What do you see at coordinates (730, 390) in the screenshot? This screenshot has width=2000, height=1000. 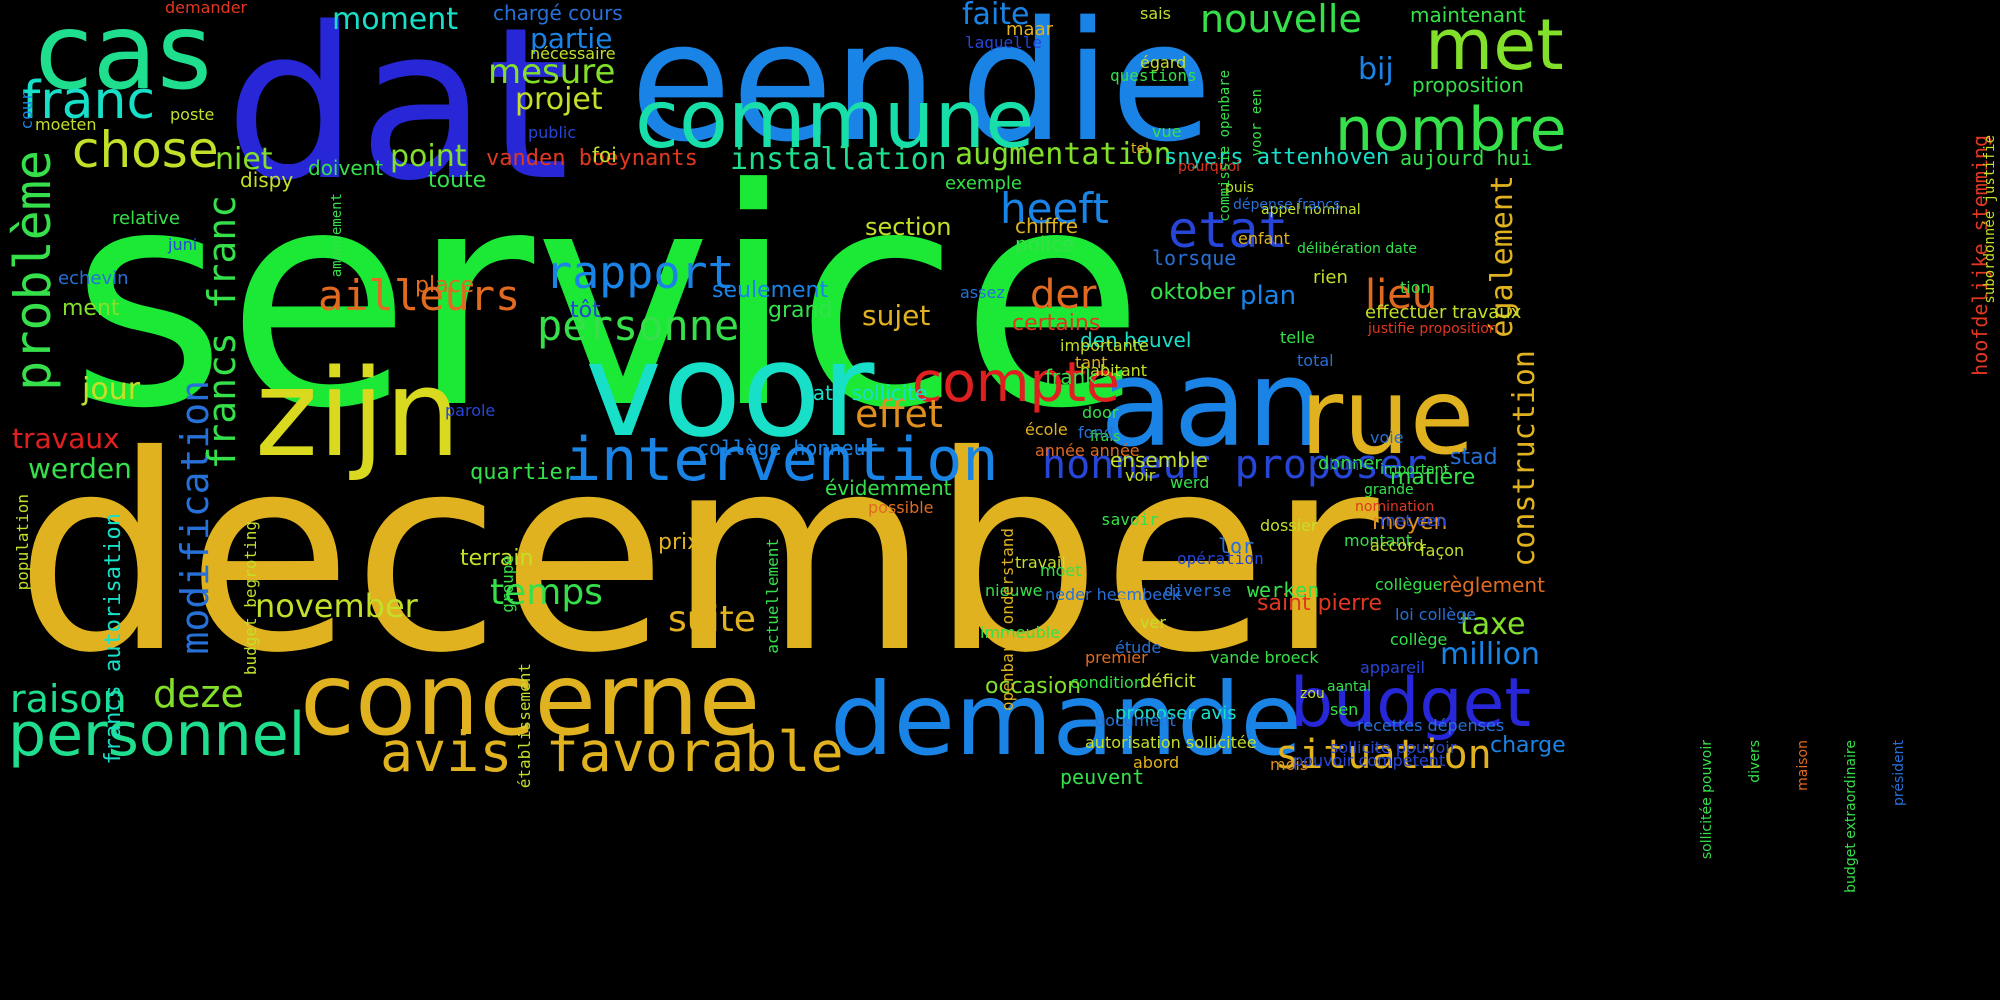 I see `cloud-word: voor` at bounding box center [730, 390].